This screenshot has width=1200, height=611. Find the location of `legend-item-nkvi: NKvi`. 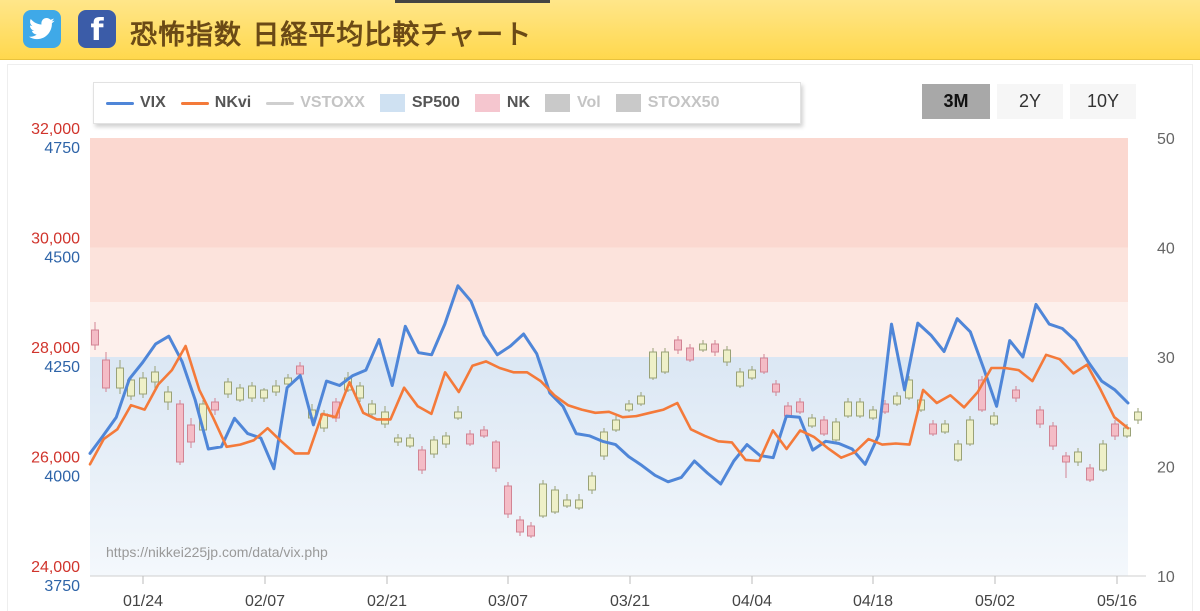

legend-item-nkvi: NKvi is located at coordinates (215, 103).